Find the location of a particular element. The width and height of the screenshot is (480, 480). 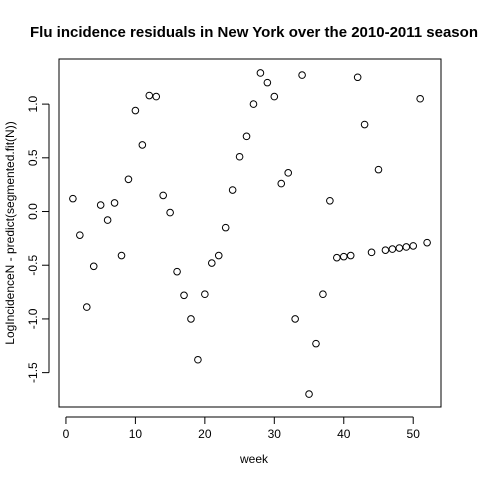

x-tick-label: 20 is located at coordinates (205, 434).